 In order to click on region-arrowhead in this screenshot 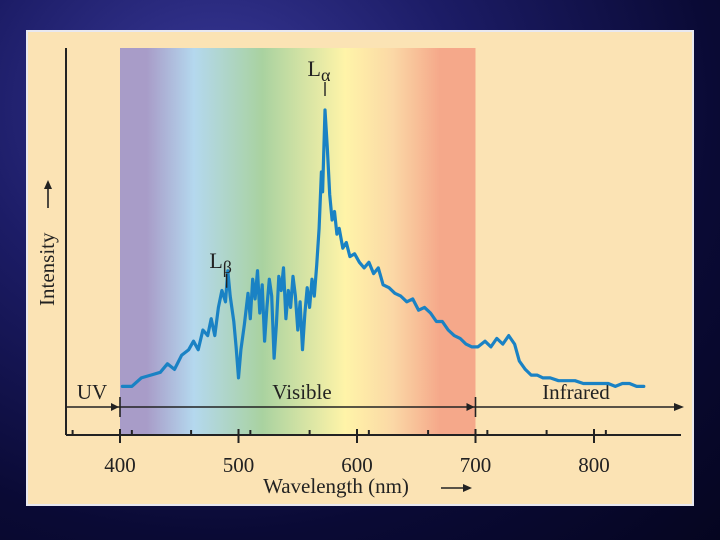, I will do `click(679, 407)`.